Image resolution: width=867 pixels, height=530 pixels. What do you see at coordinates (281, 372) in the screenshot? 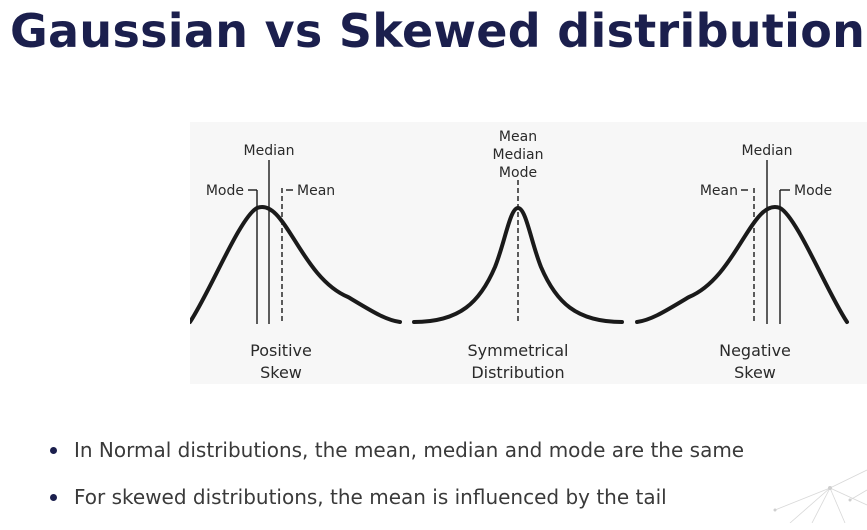
I see `positive-skew-label-line2: Skew` at bounding box center [281, 372].